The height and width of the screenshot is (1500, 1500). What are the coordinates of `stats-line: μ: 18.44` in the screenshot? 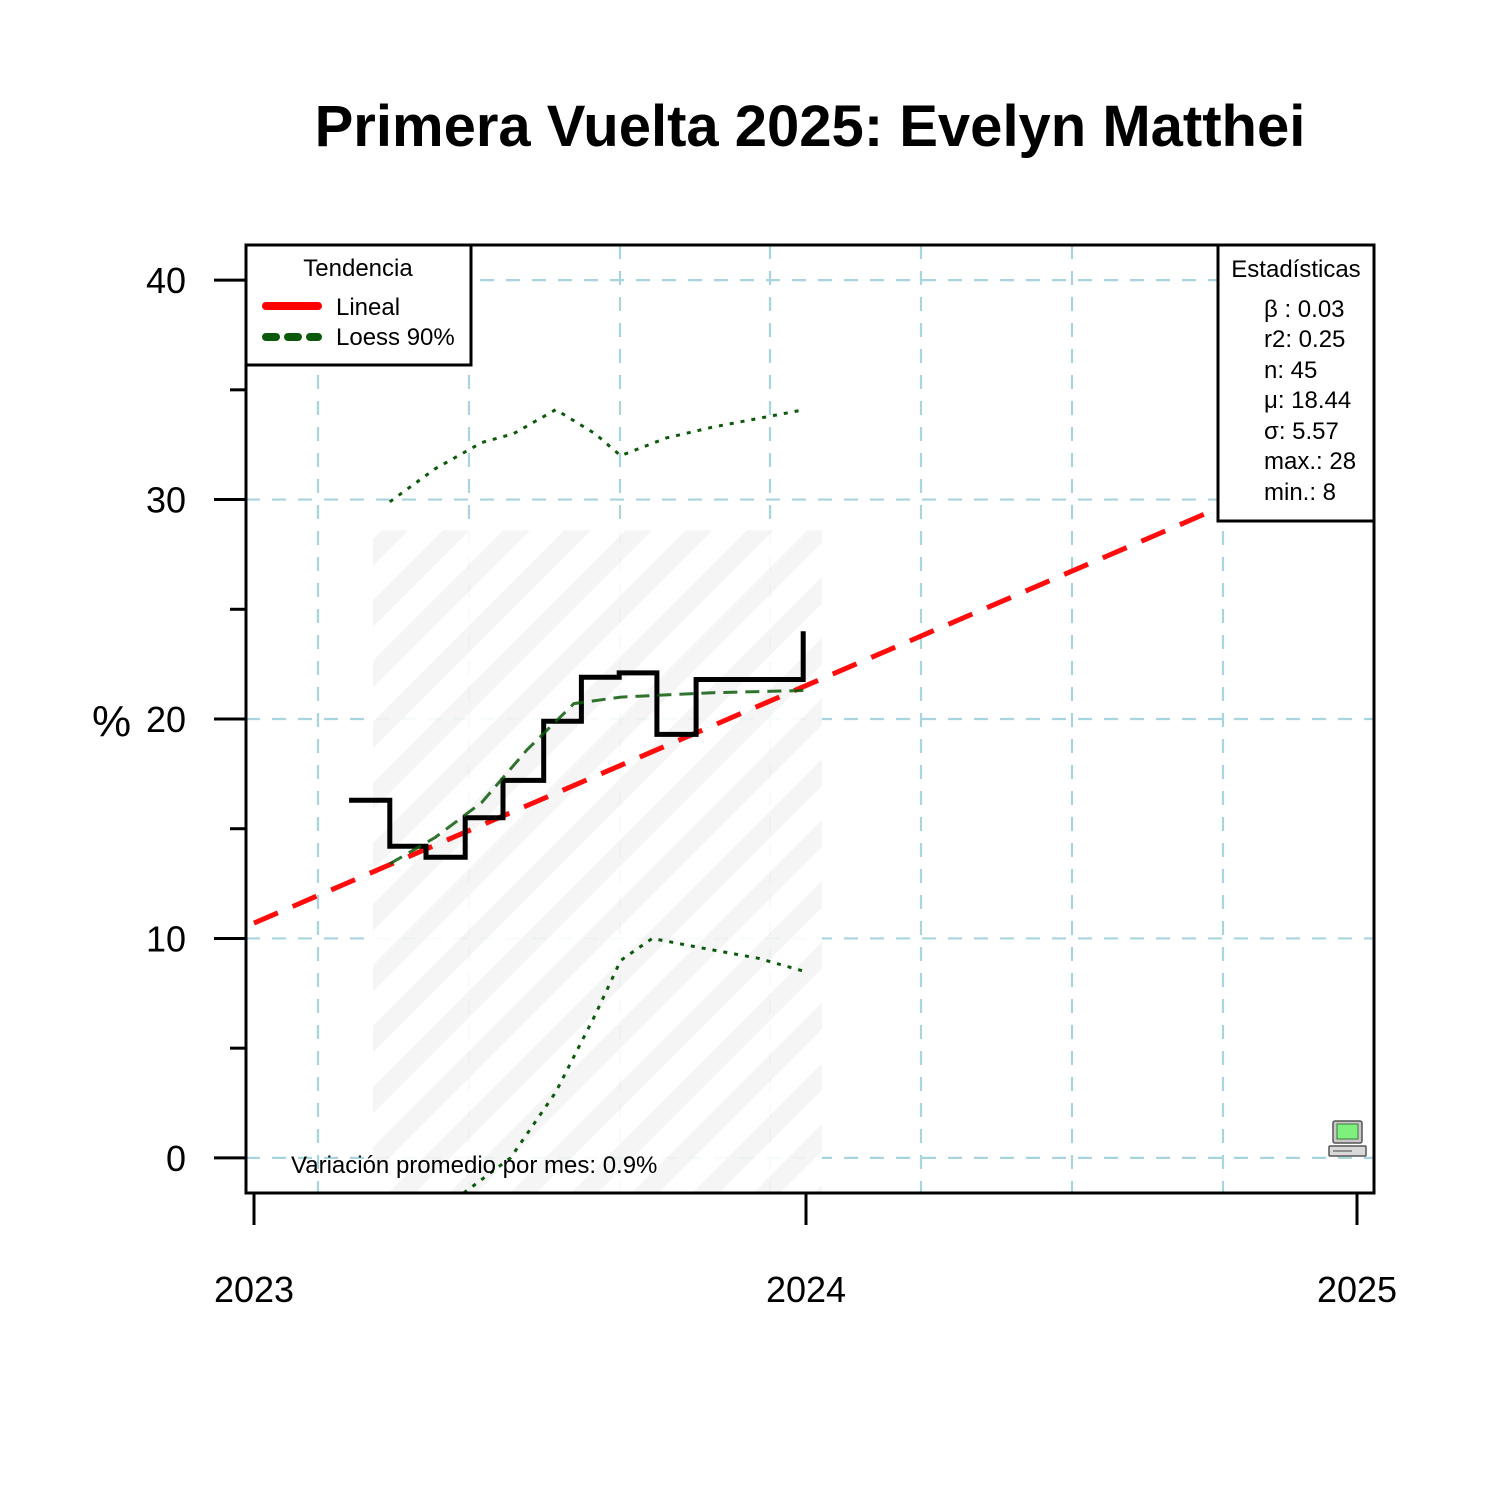 It's located at (1307, 400).